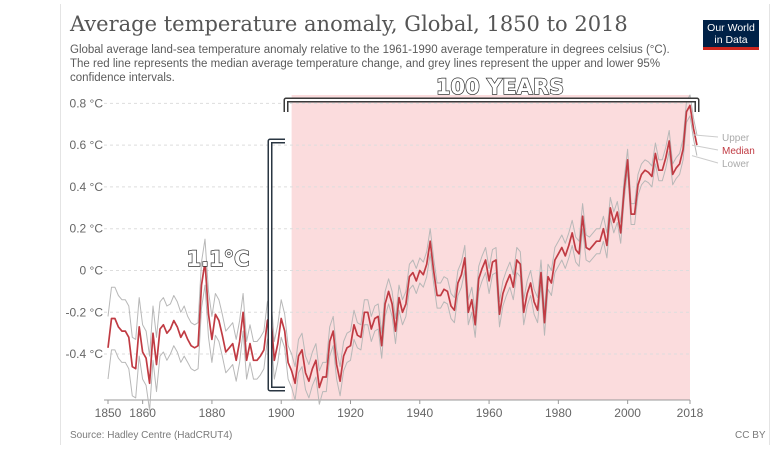 The height and width of the screenshot is (449, 781). I want to click on x-tick-label: 1860, so click(142, 413).